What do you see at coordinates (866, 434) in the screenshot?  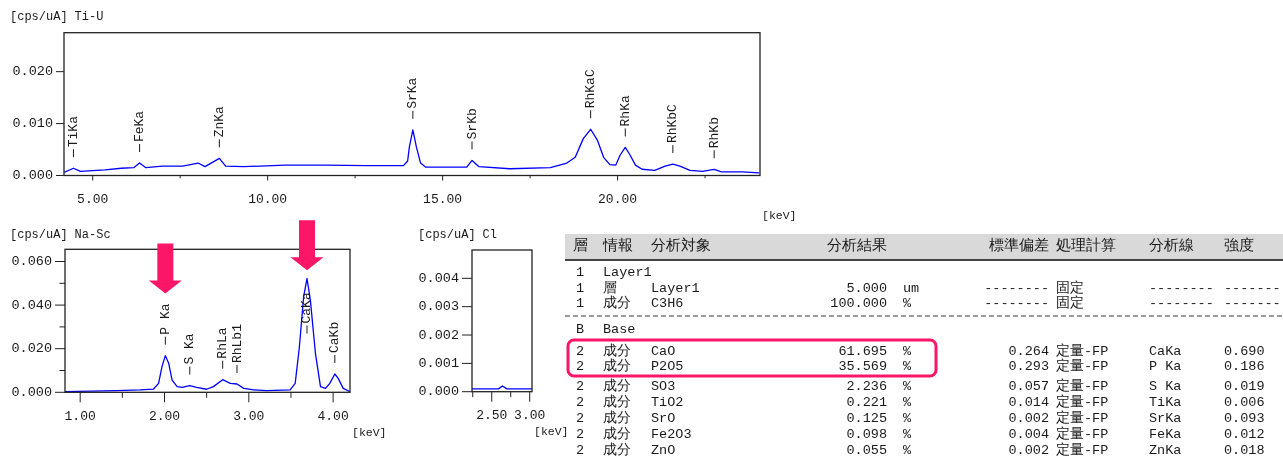 I see `text: 0.098` at bounding box center [866, 434].